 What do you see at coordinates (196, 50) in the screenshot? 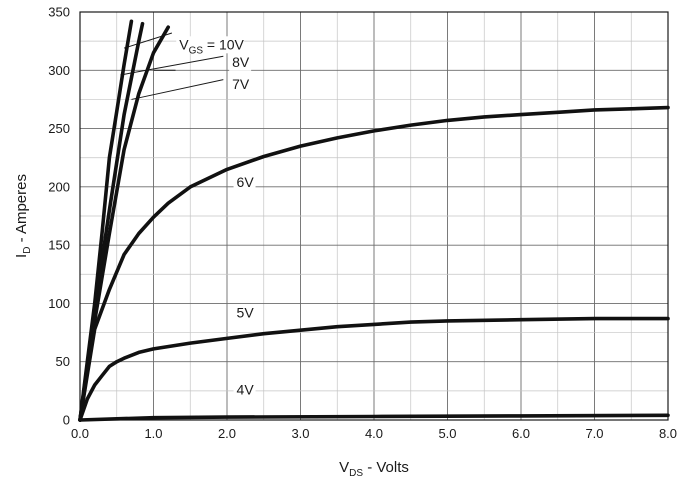
I see `curve-label-sub: GS` at bounding box center [196, 50].